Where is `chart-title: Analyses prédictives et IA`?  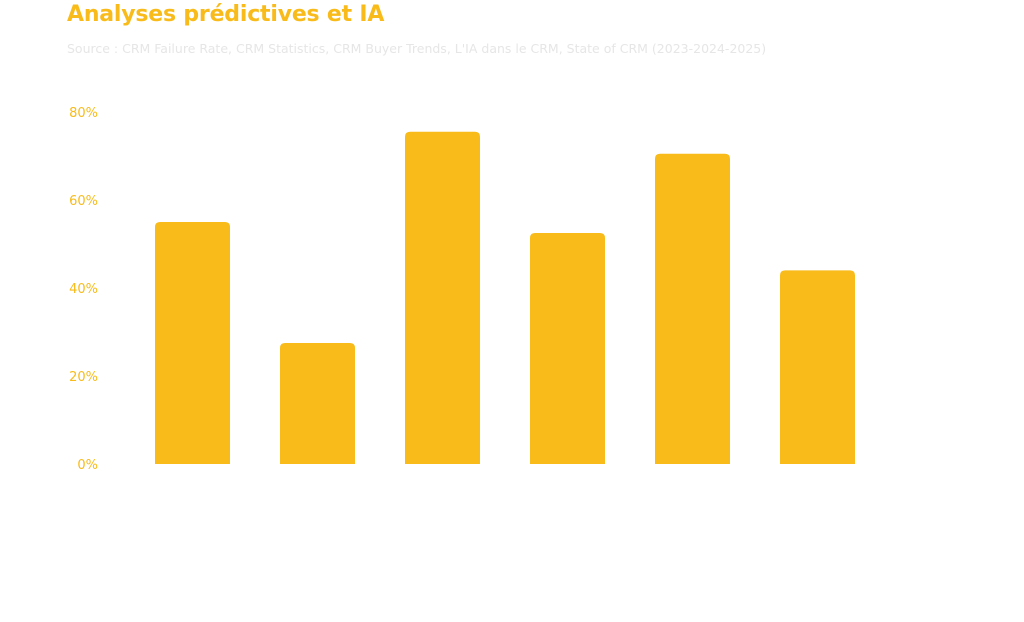
chart-title: Analyses prédictives et IA is located at coordinates (226, 14).